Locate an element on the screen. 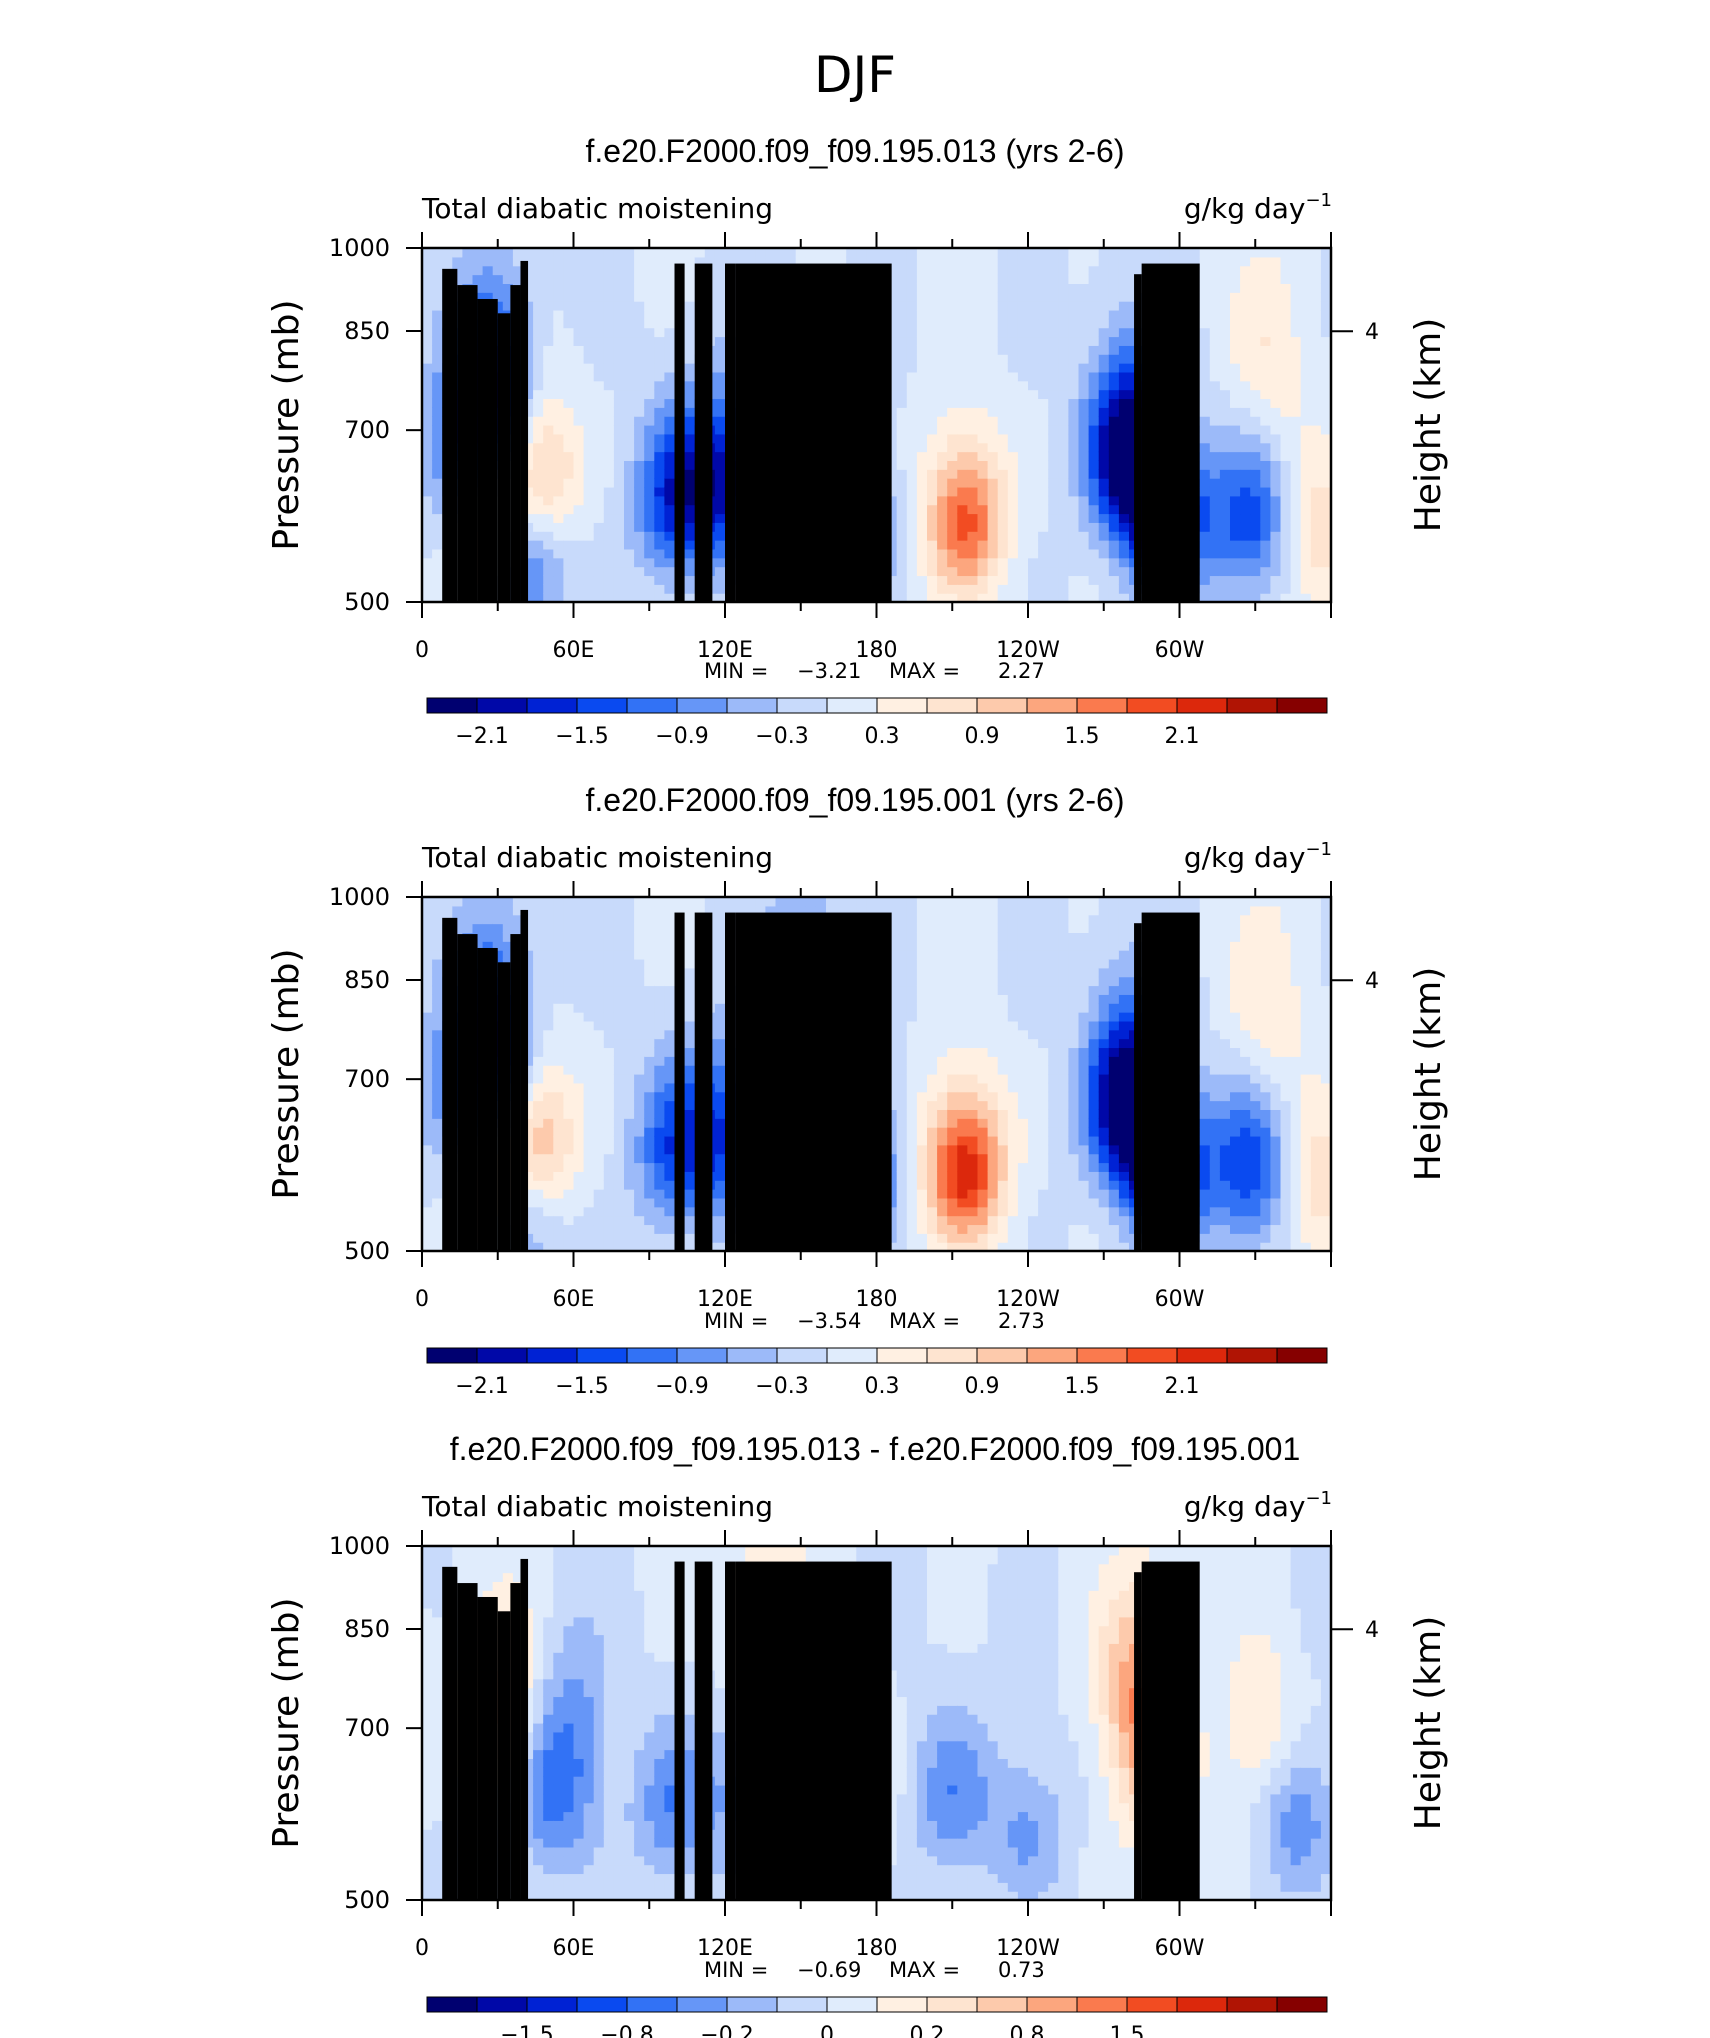  colorbar-swatch is located at coordinates (452, 705).